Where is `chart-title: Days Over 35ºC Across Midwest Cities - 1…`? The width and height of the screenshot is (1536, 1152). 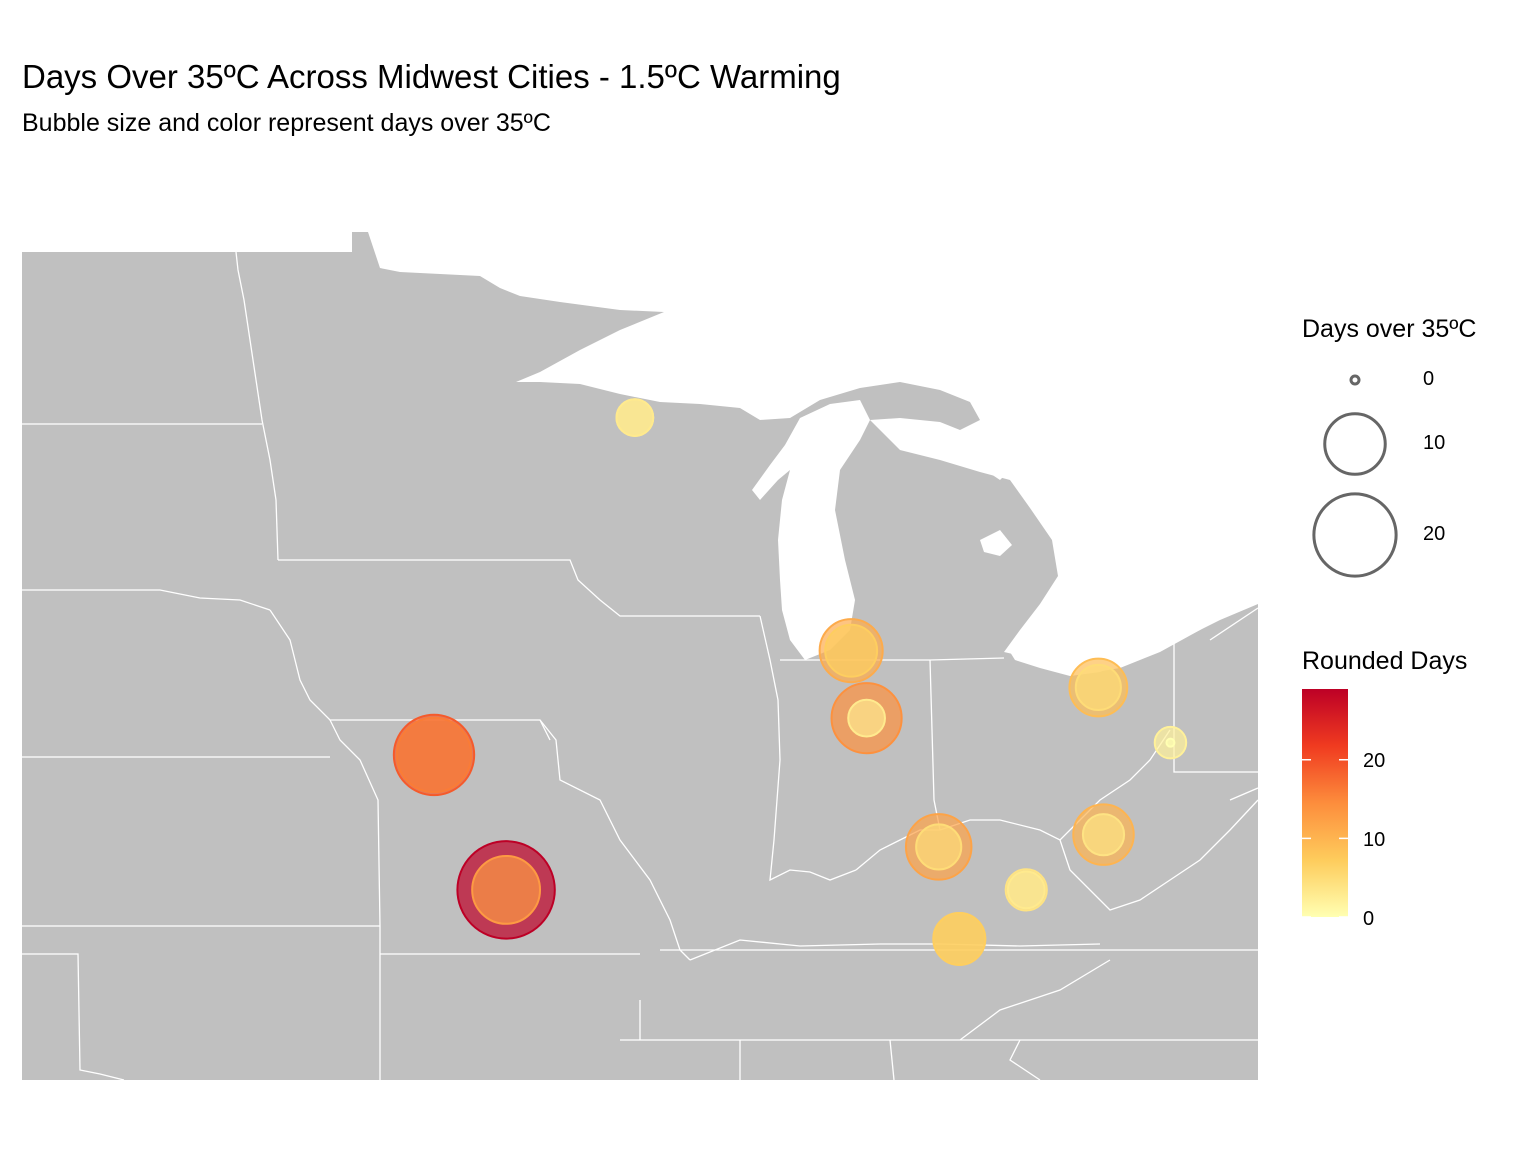 chart-title: Days Over 35ºC Across Midwest Cities - 1… is located at coordinates (431, 76).